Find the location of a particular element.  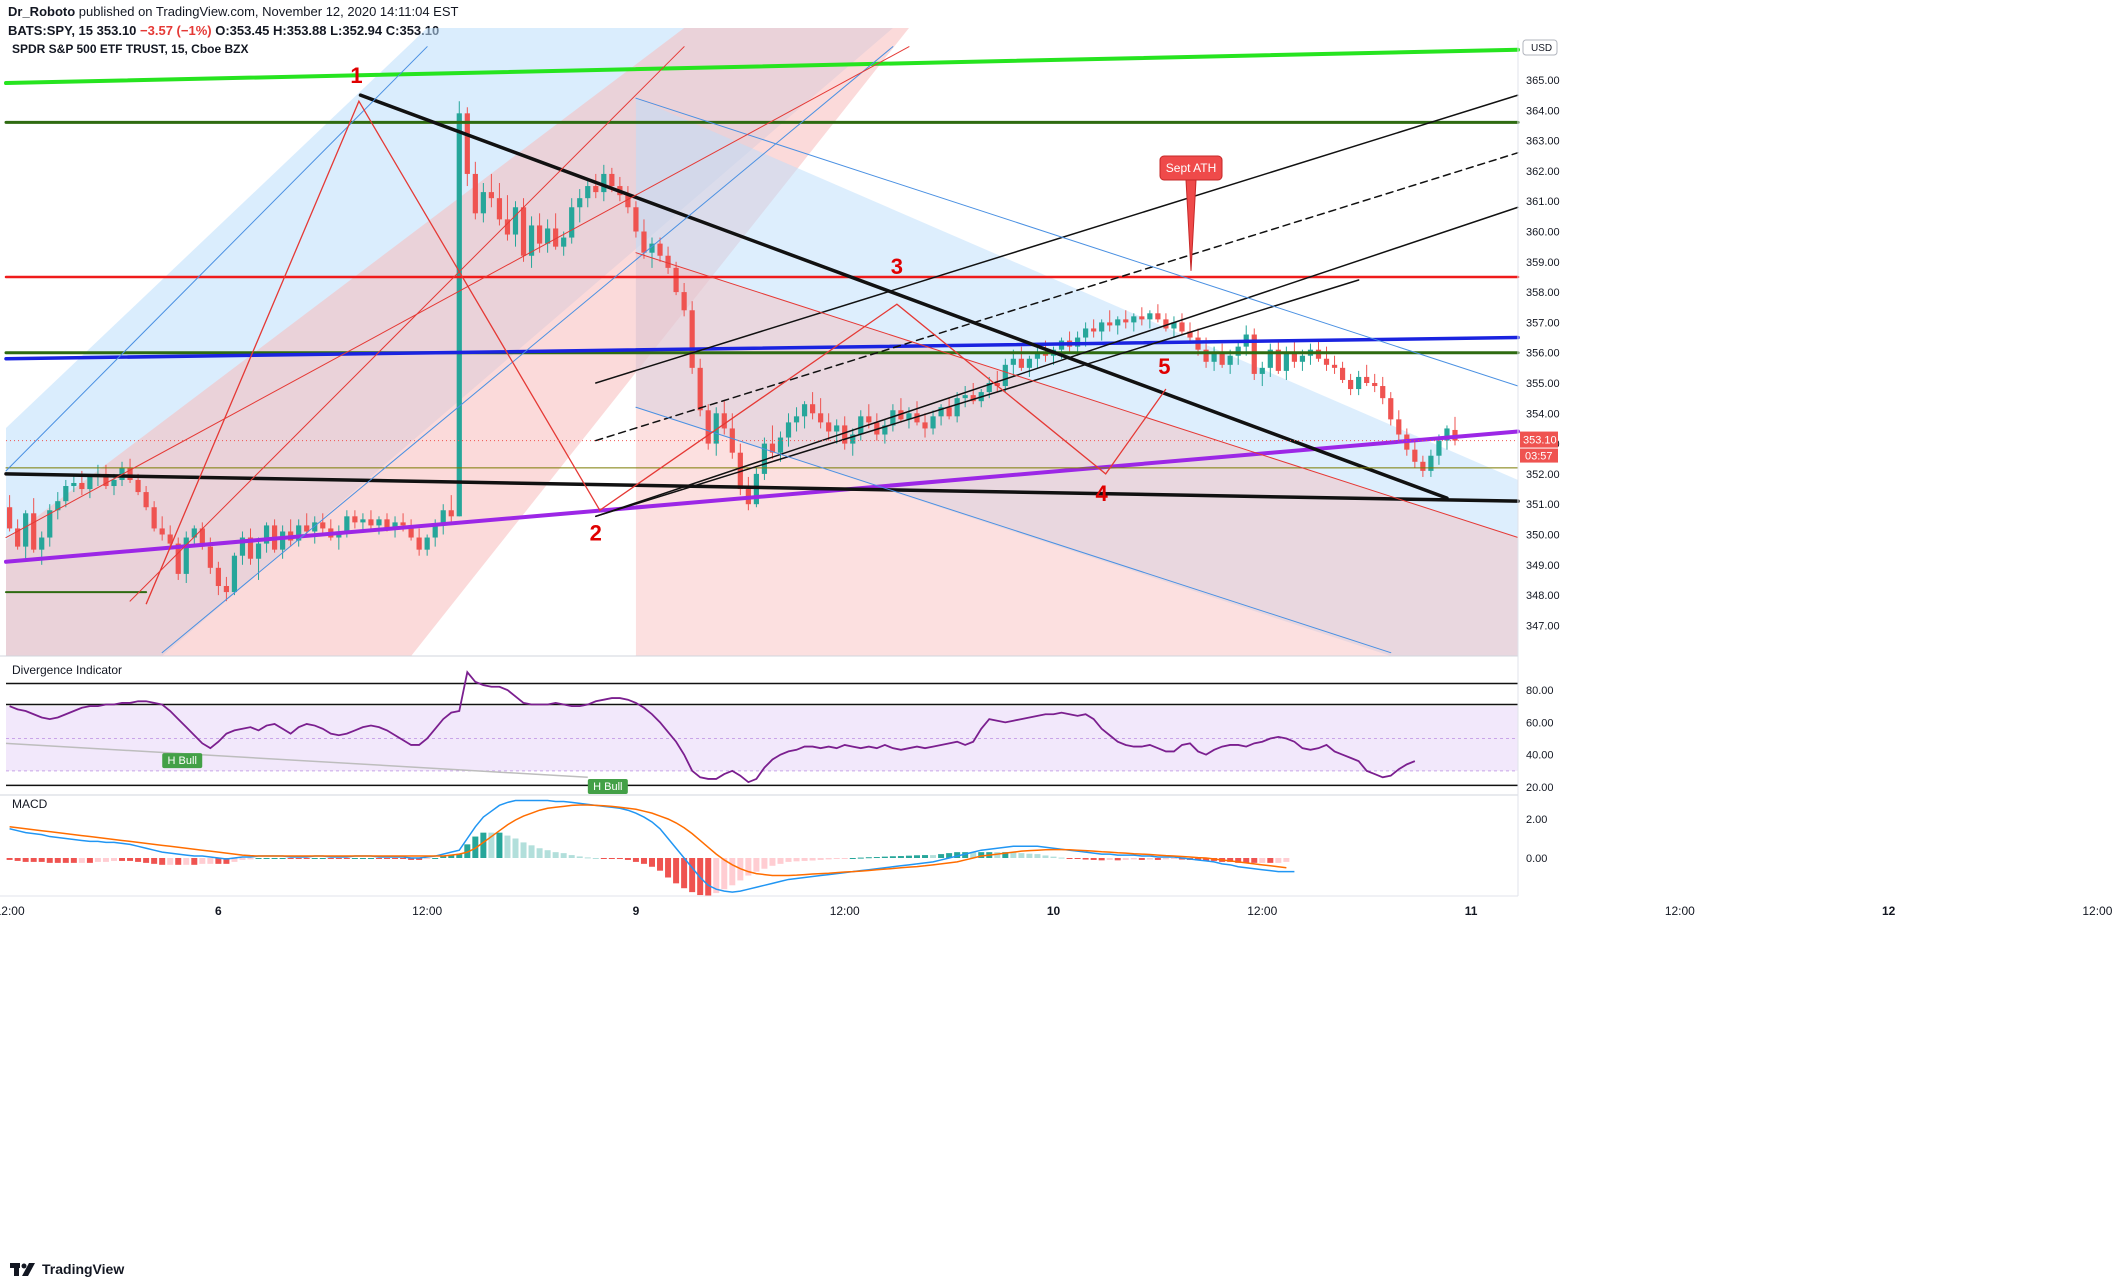

symbol: BATS:SPY, 15 is located at coordinates (51, 30).